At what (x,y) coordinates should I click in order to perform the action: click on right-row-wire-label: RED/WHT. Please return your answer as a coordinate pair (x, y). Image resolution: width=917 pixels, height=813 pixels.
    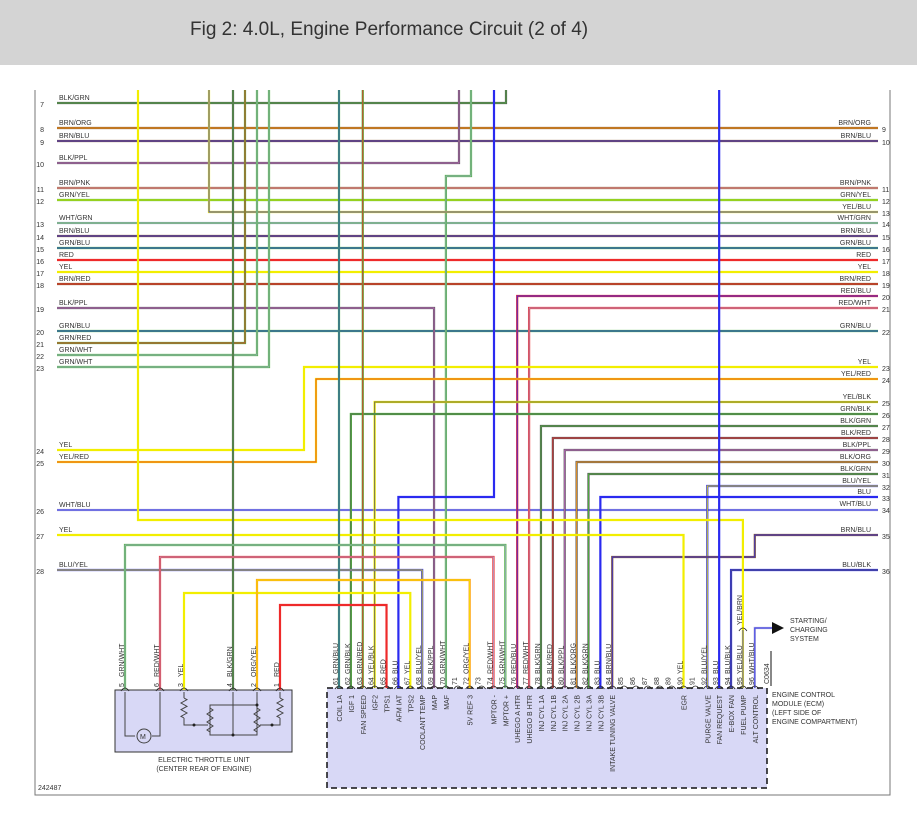
    Looking at the image, I should click on (854, 303).